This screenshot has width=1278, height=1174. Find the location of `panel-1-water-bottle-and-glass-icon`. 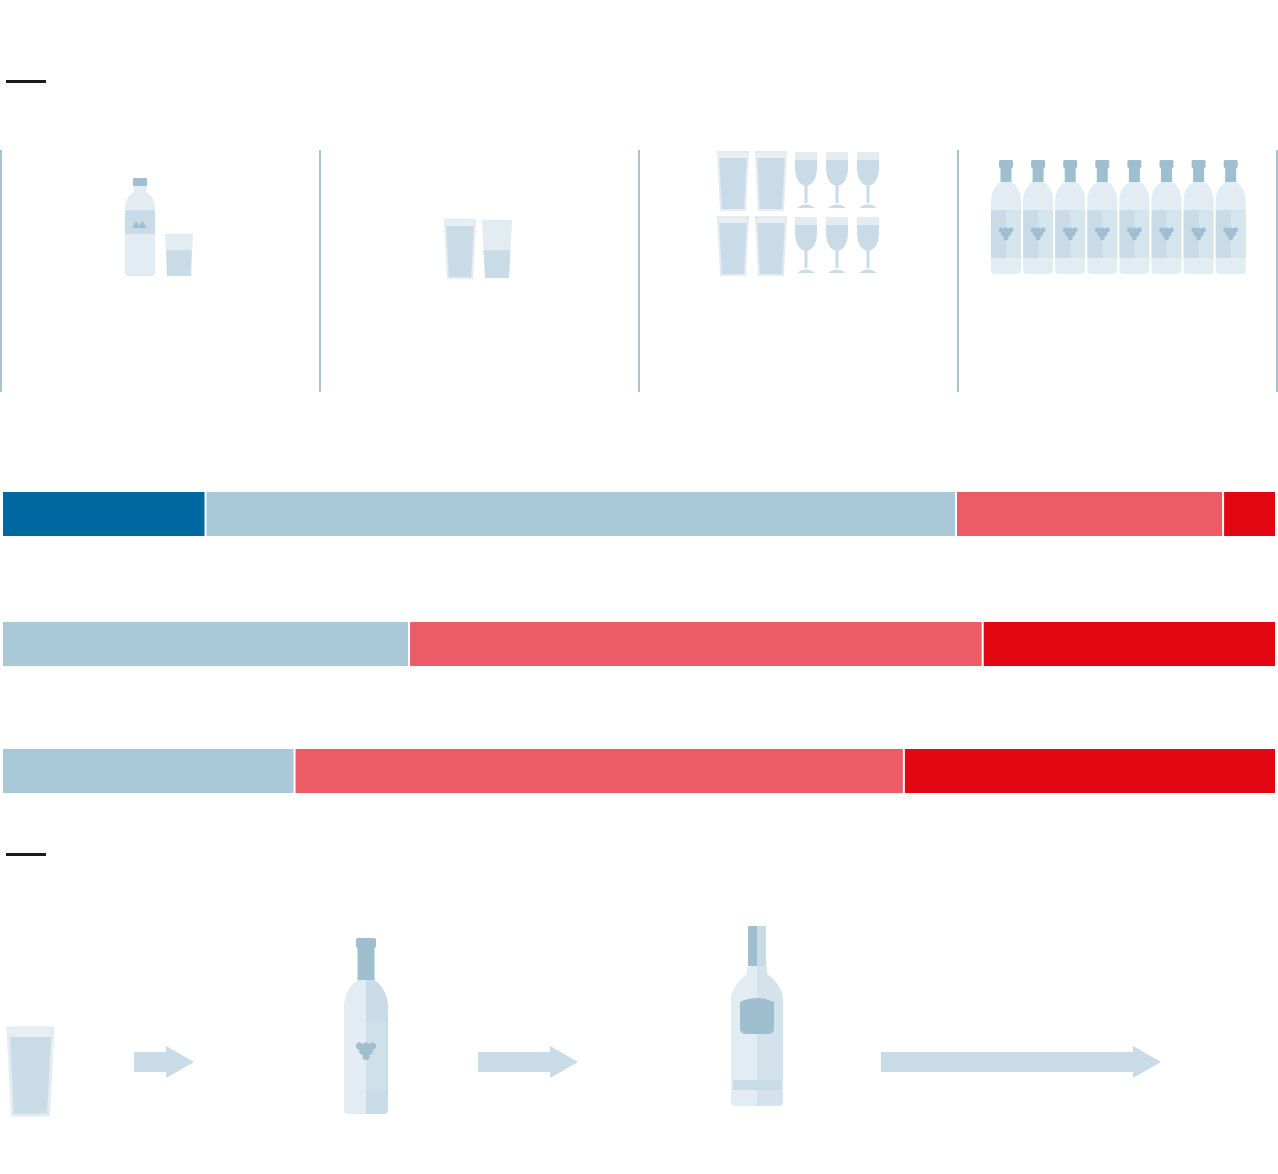

panel-1-water-bottle-and-glass-icon is located at coordinates (159, 227).